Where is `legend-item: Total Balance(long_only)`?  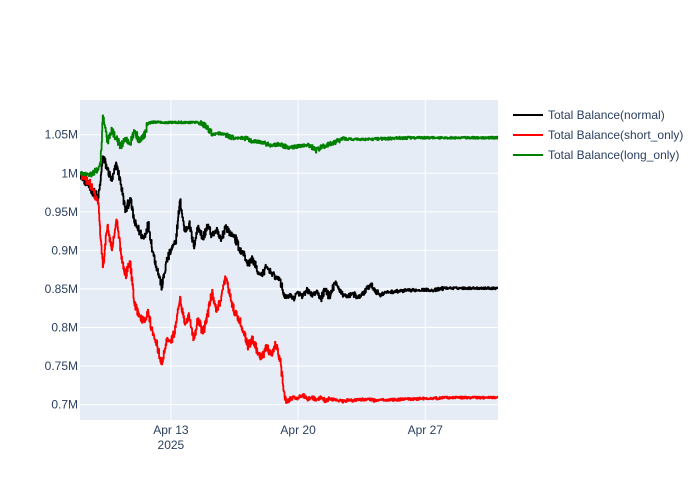
legend-item: Total Balance(long_only) is located at coordinates (596, 155).